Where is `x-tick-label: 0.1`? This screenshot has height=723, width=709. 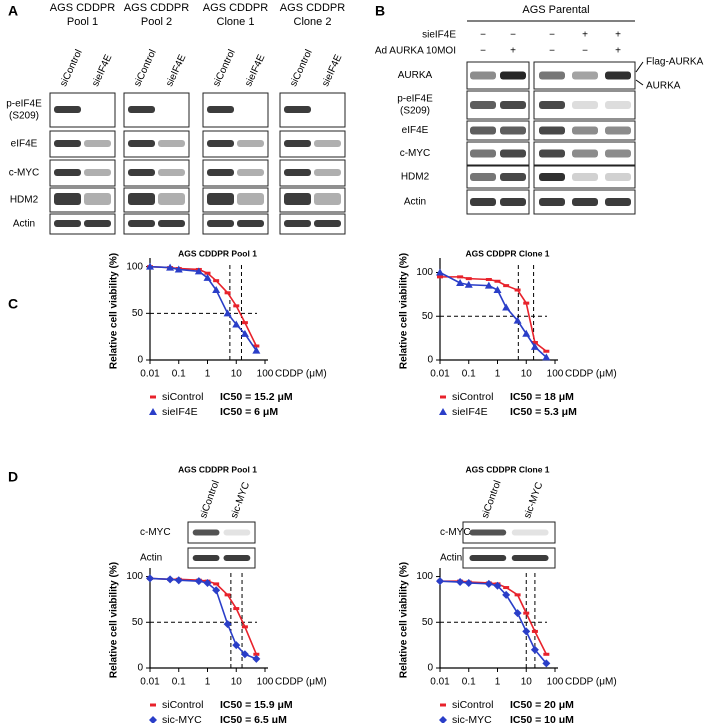
x-tick-label: 0.1 is located at coordinates (179, 374).